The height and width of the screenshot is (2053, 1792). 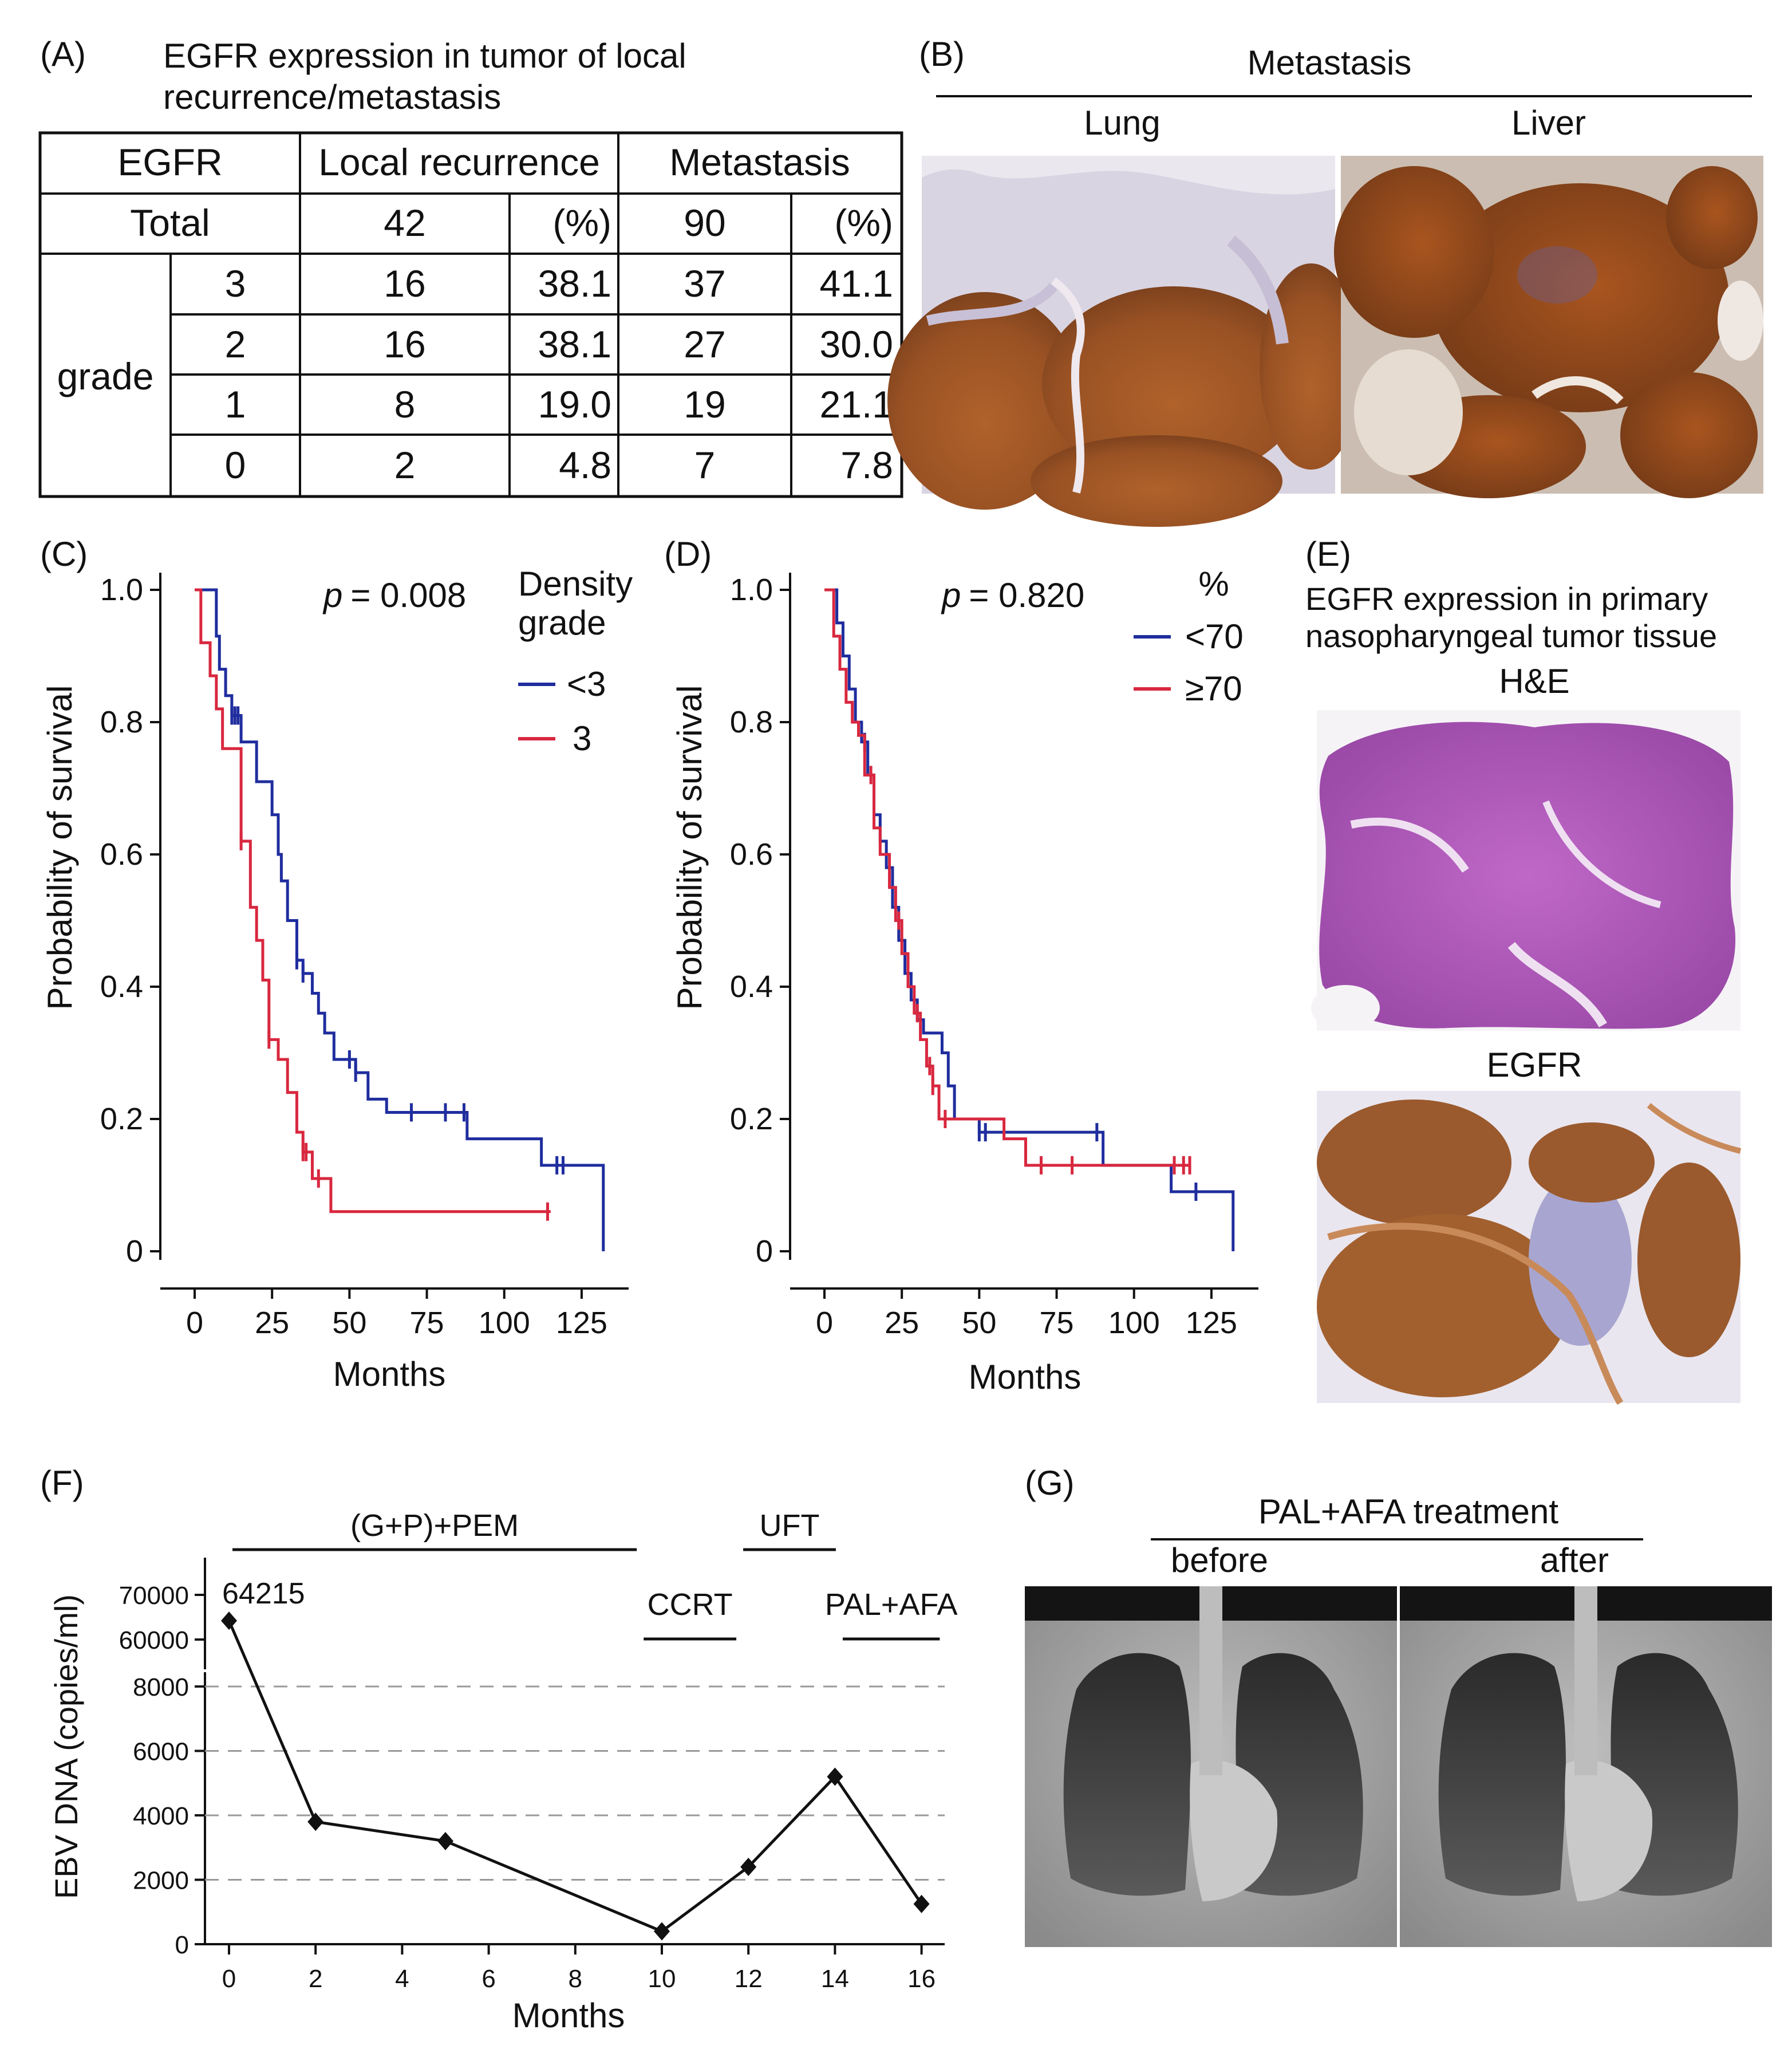 I want to click on chart-d-legend-ge70: ≥70, so click(x=1214, y=688).